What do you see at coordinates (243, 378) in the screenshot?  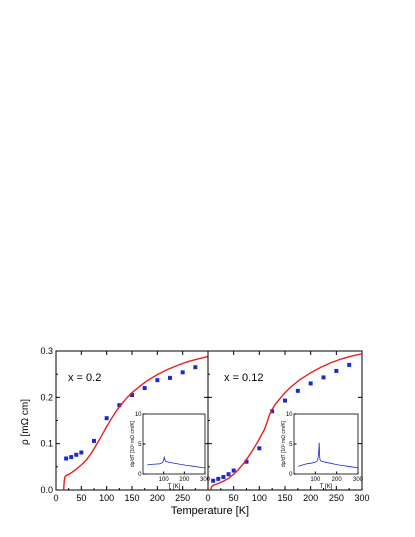 I see `panel-label: x = 0.12` at bounding box center [243, 378].